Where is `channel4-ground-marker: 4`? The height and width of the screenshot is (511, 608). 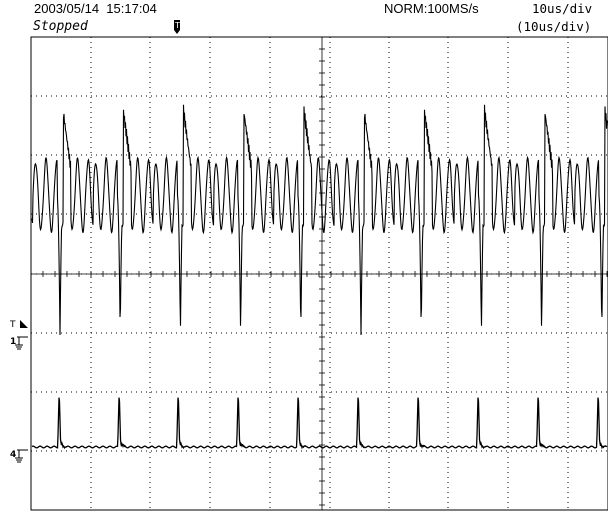 channel4-ground-marker: 4 is located at coordinates (19, 456).